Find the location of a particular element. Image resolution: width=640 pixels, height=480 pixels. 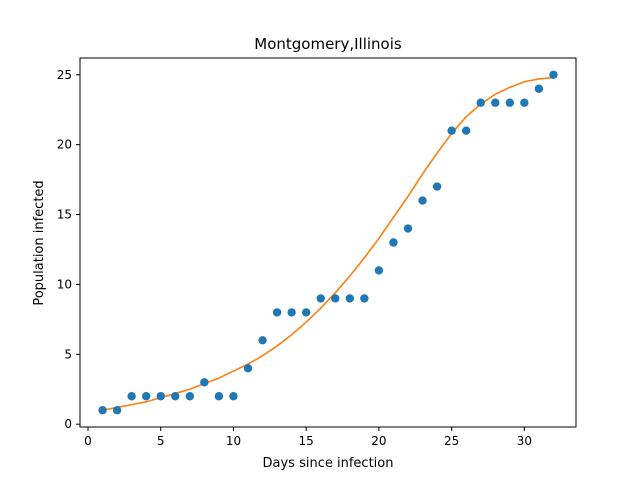

y-tick-label: 15 is located at coordinates (64, 215).